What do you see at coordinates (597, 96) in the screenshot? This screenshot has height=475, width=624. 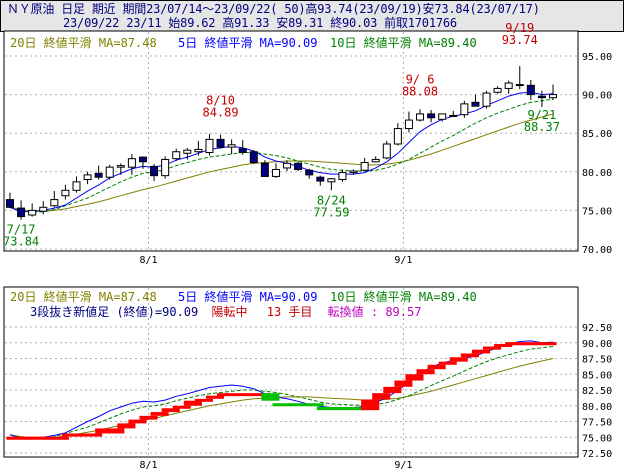 I see `price-y-tick-label: 90.00` at bounding box center [597, 96].